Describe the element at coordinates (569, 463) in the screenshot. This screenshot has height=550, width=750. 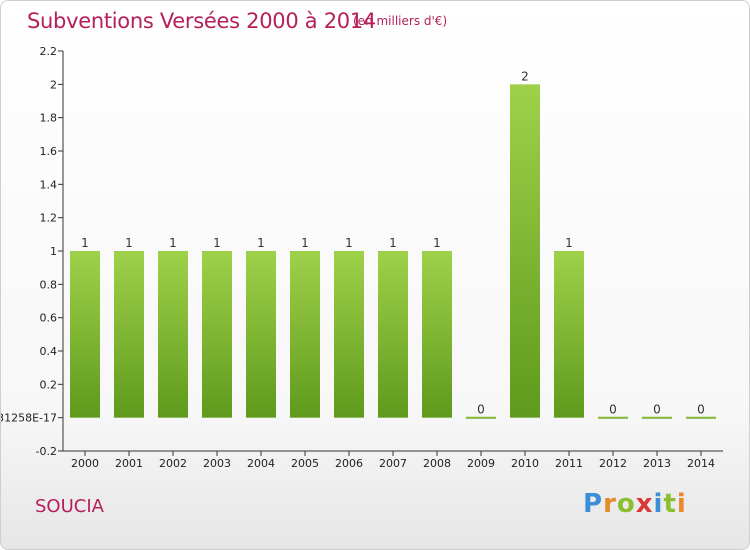
I see `x-tick-label: 2011` at that location.